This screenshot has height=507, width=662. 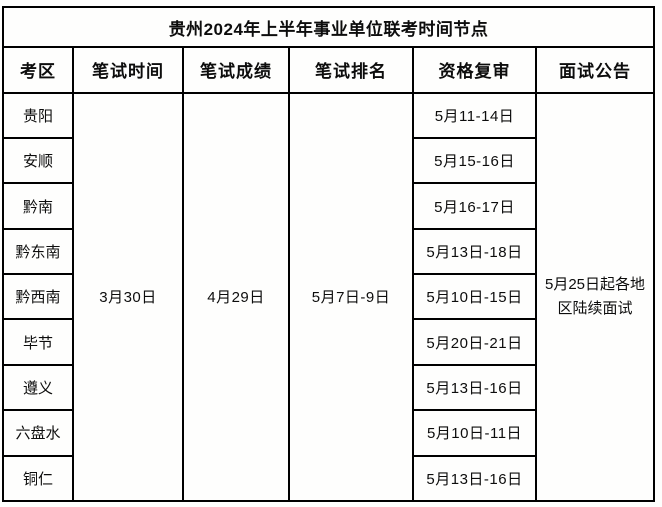 I want to click on written-exam-score-cell: 4月29日, so click(x=236, y=297).